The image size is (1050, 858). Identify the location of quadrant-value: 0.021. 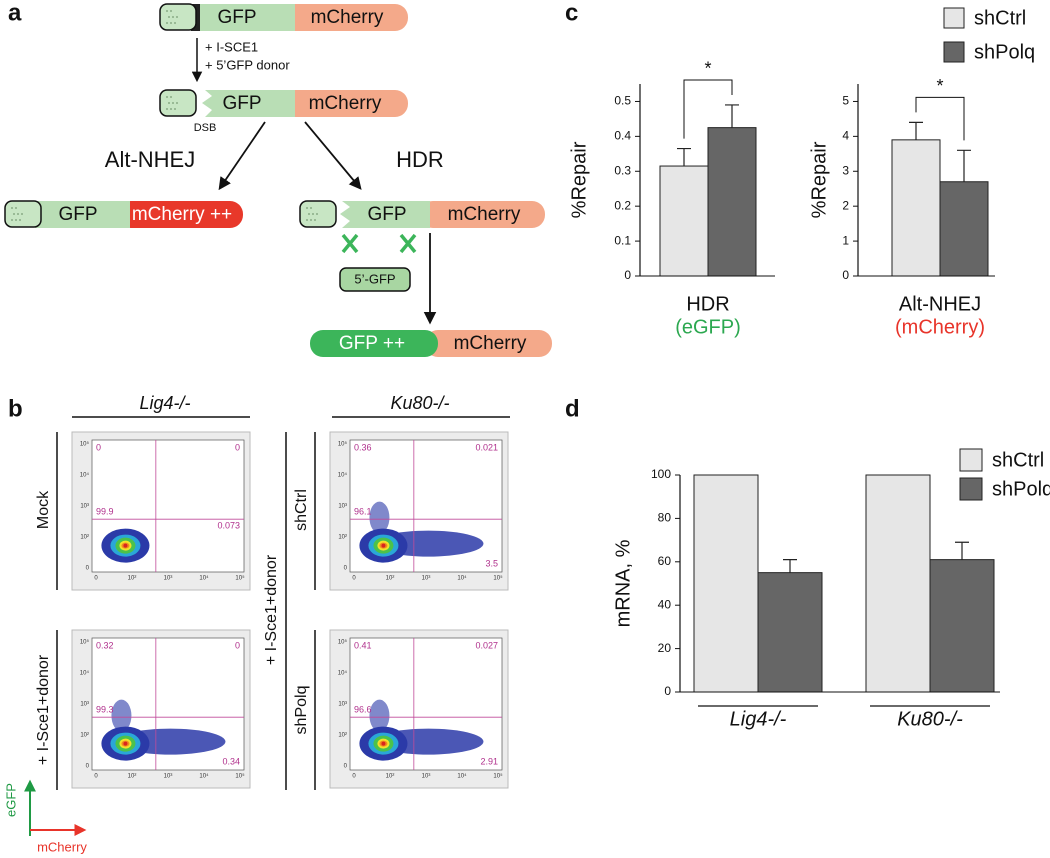
(486, 447).